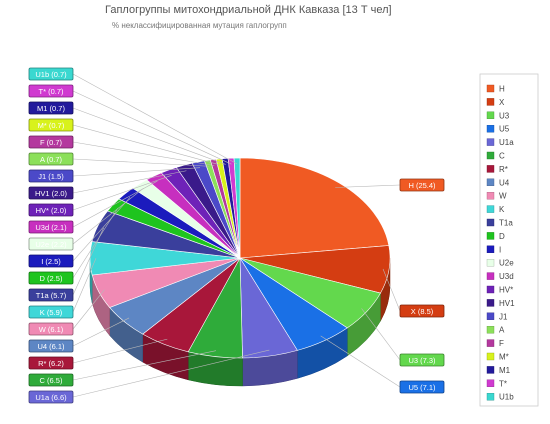 This screenshot has width=550, height=424. Describe the element at coordinates (490, 343) in the screenshot. I see `legend-swatch-F` at that location.